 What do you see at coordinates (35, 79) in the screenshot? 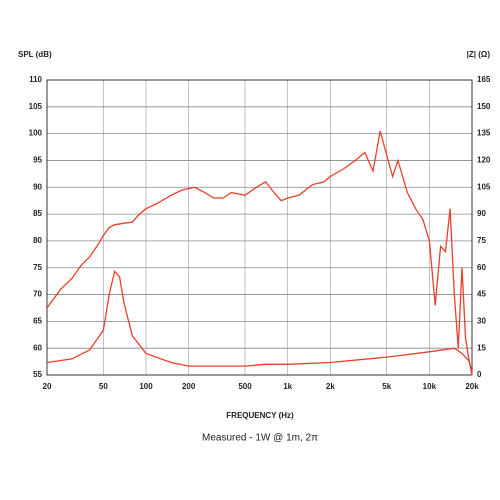
I see `y-tick-label: 110` at bounding box center [35, 79].